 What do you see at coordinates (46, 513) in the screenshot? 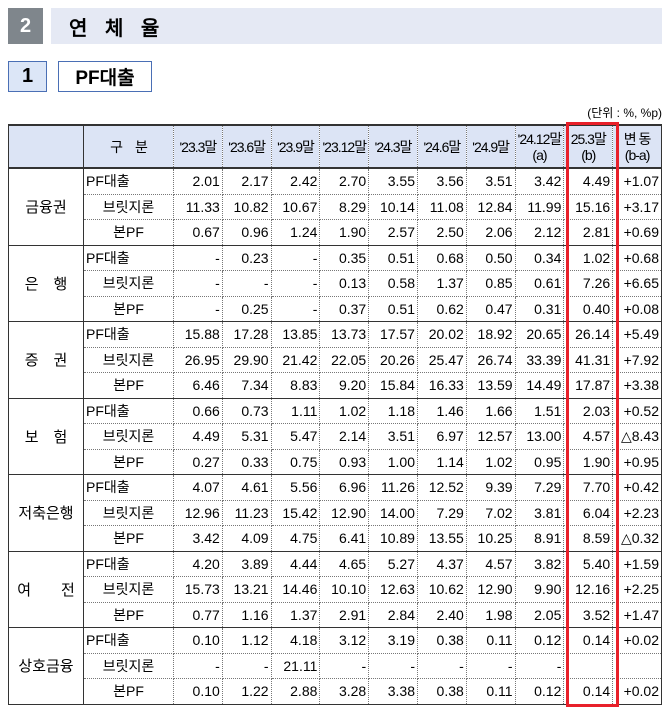
I see `group-label: 저축은행` at bounding box center [46, 513].